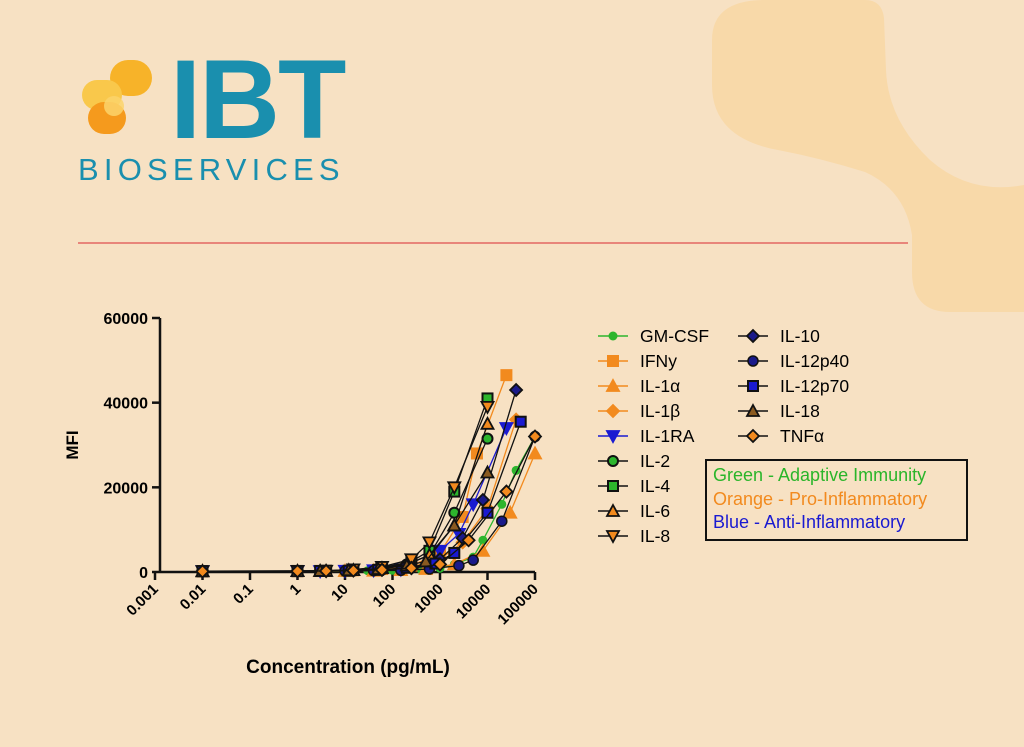 The width and height of the screenshot is (1024, 747). I want to click on category-legend-adaptive: Green - Adaptive Immunity, so click(820, 475).